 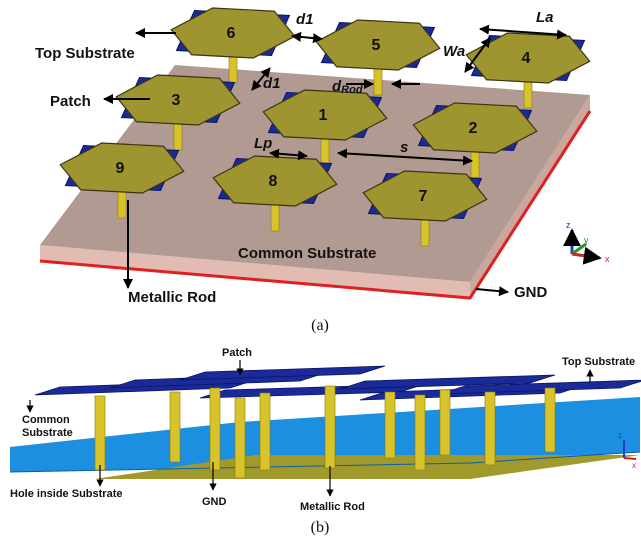 I want to click on dimension-label: d, so click(x=337, y=86).